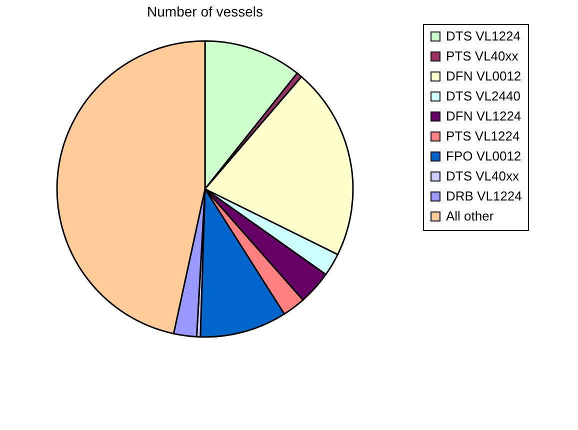 Image resolution: width=578 pixels, height=430 pixels. I want to click on chart-title: Number of vessels, so click(205, 12).